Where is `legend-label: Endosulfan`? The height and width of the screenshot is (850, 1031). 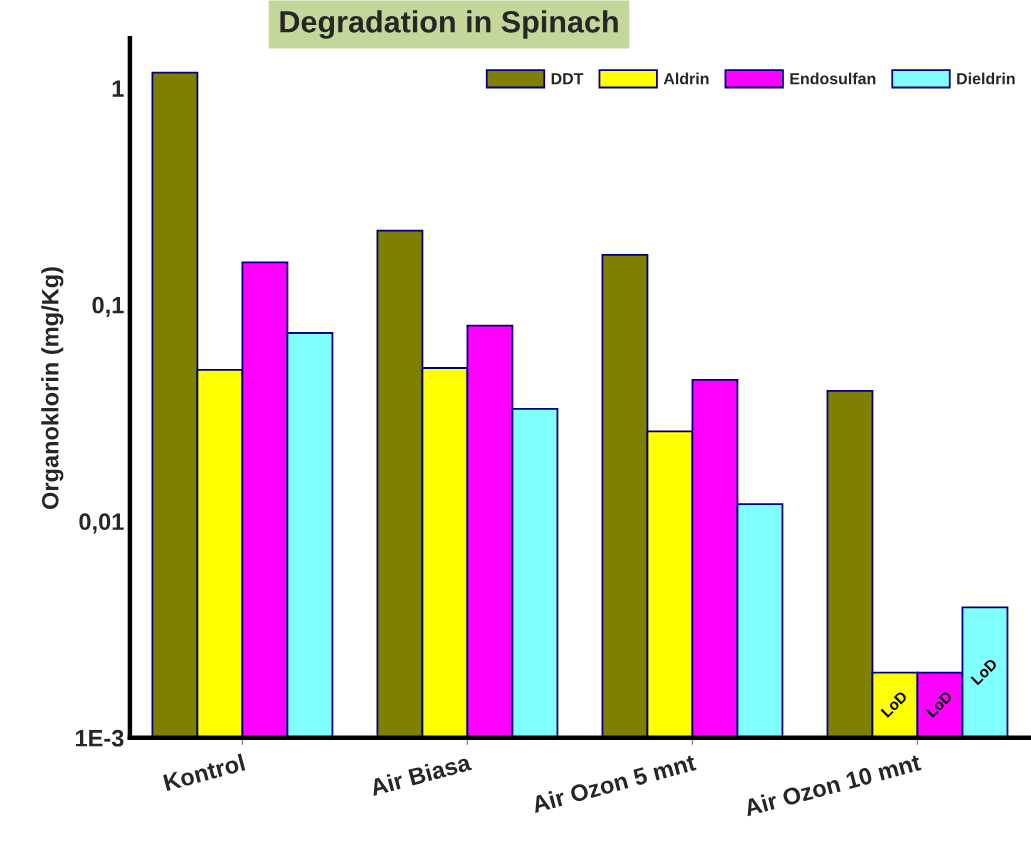 legend-label: Endosulfan is located at coordinates (833, 78).